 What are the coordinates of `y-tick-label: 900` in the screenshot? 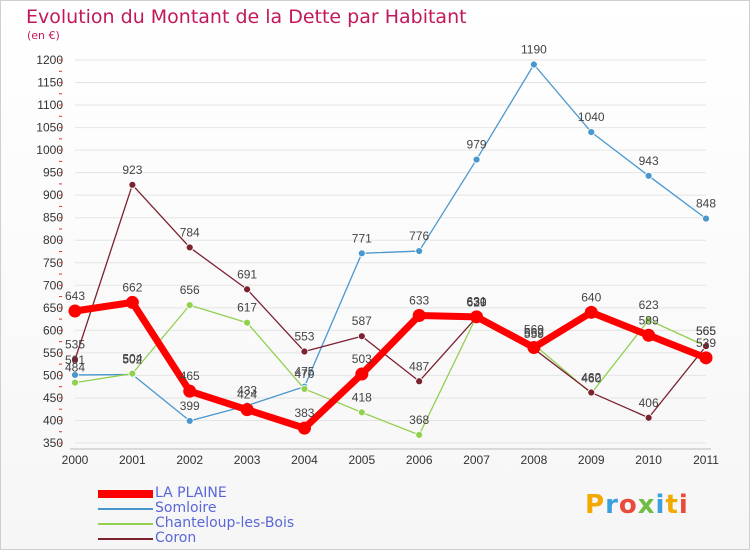 It's located at (53, 195).